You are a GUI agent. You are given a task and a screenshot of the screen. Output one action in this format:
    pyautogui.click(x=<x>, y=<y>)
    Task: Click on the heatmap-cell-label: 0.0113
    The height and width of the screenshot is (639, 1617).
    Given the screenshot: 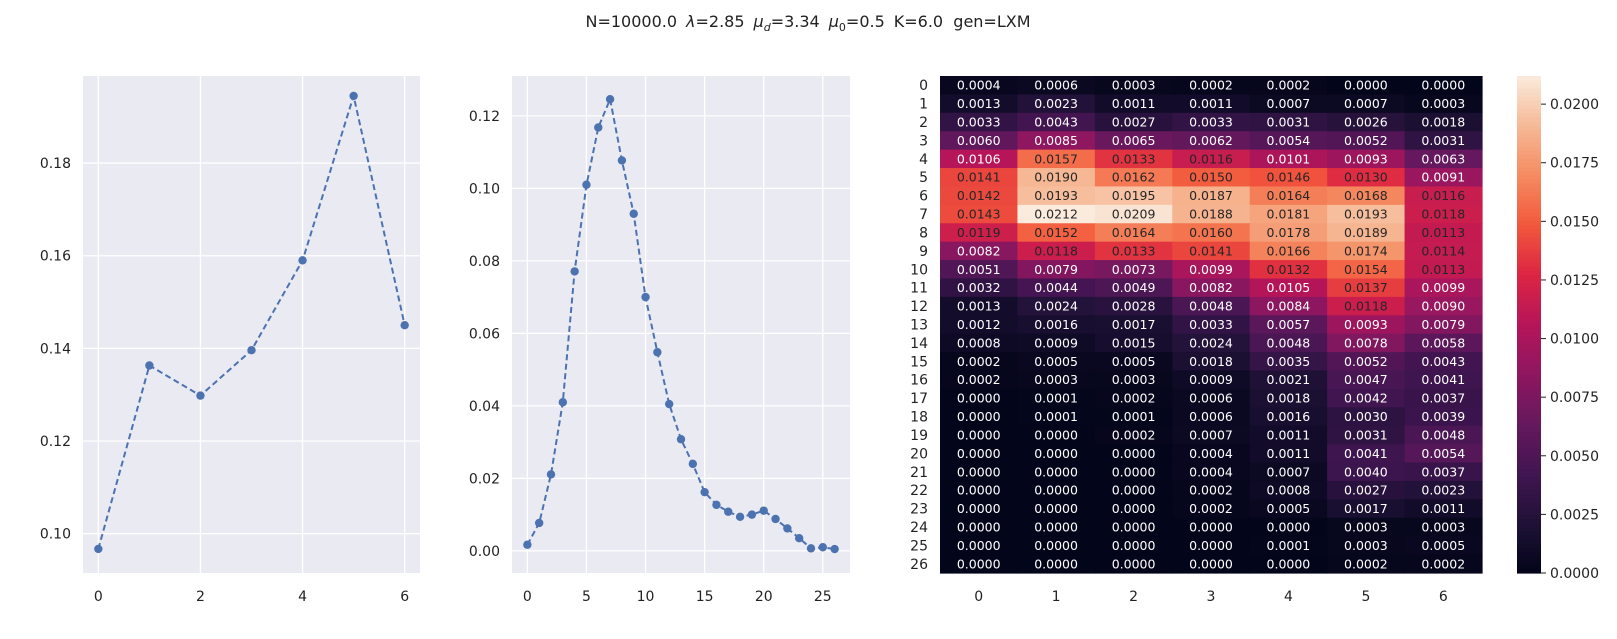 What is the action you would take?
    pyautogui.click(x=1443, y=269)
    